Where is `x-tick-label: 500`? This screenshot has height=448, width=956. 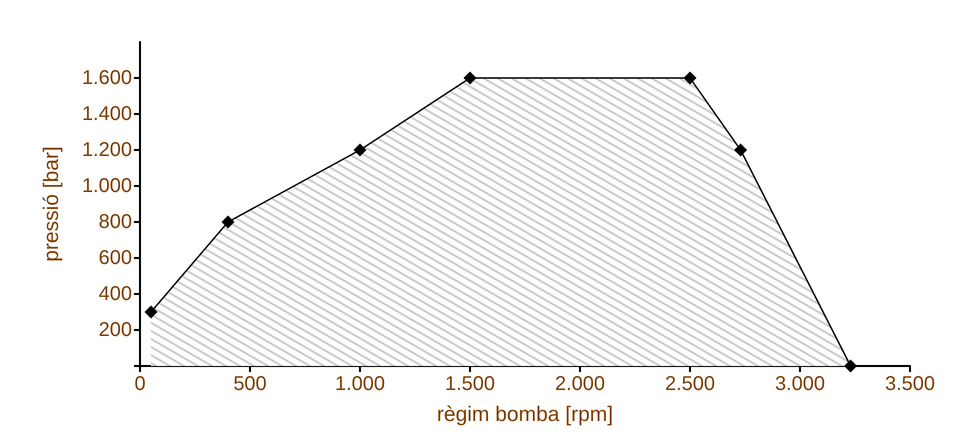 x-tick-label: 500 is located at coordinates (250, 384).